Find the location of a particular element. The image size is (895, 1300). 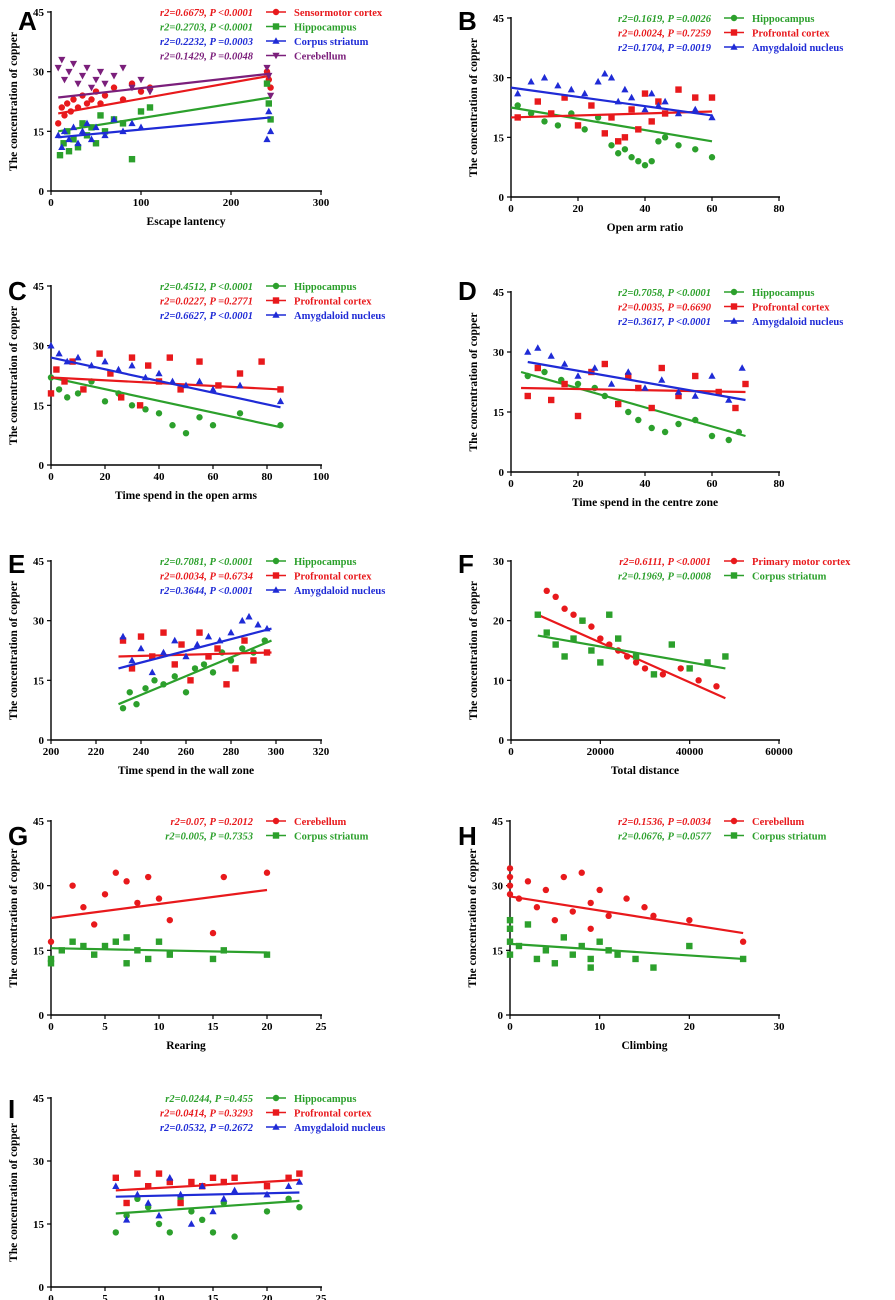

panel-letter: F is located at coordinates (466, 564).